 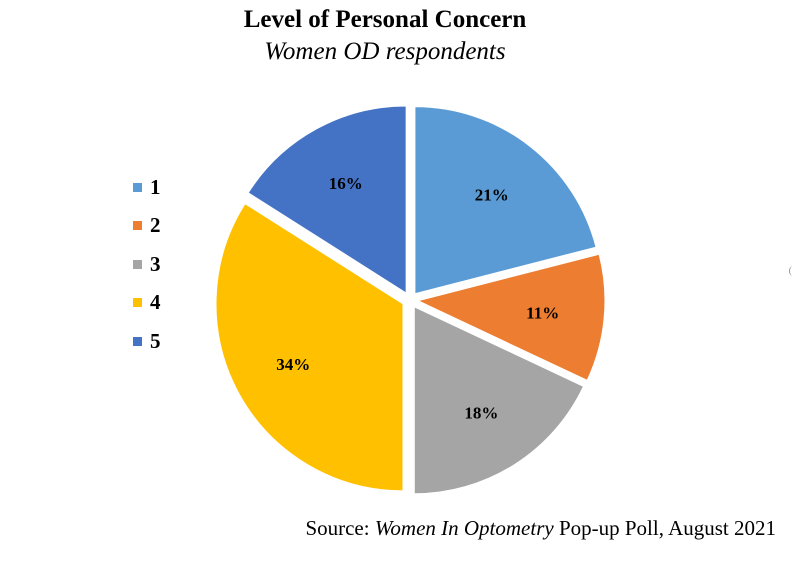 I want to click on legend: 1 2 3 4 5, so click(x=147, y=264).